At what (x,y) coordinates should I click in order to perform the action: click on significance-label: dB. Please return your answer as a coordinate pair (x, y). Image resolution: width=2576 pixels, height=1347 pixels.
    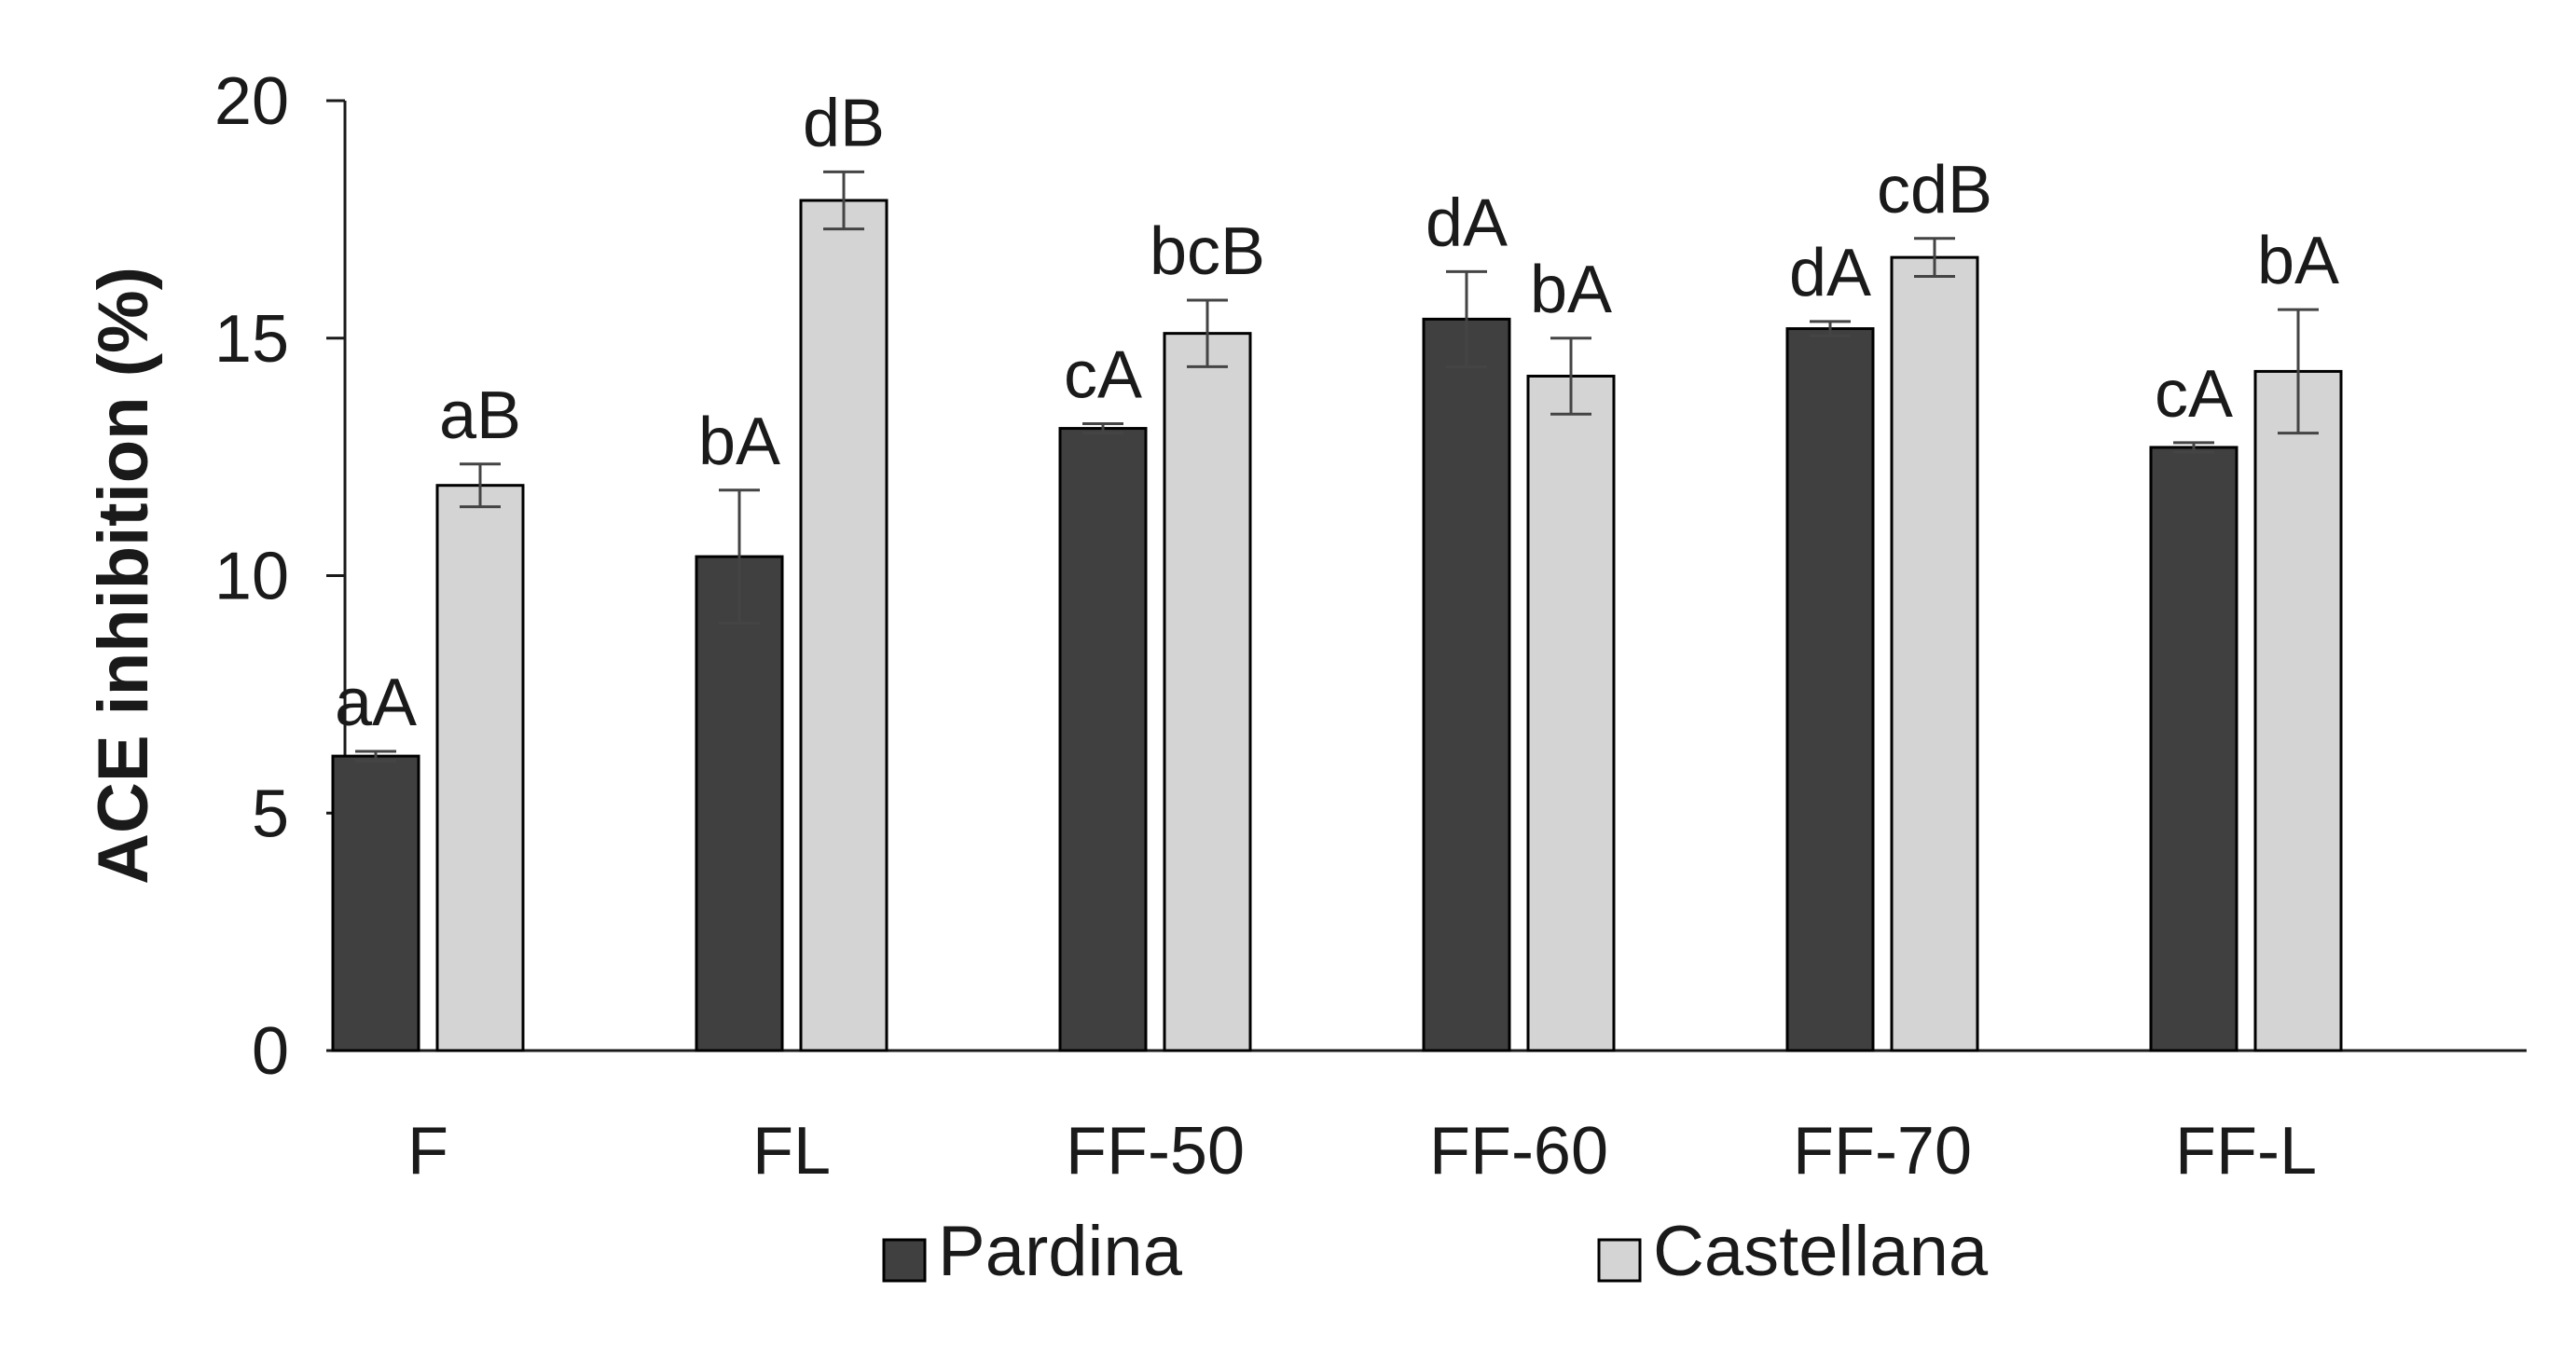
    Looking at the image, I should click on (844, 123).